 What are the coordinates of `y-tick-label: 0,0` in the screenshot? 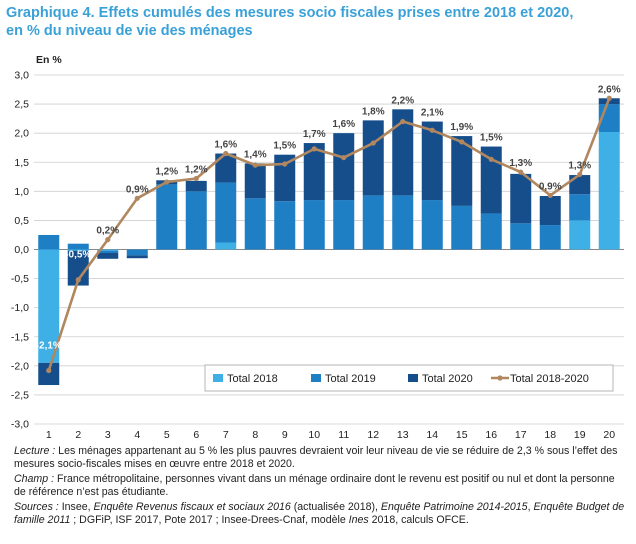 It's located at (21, 250).